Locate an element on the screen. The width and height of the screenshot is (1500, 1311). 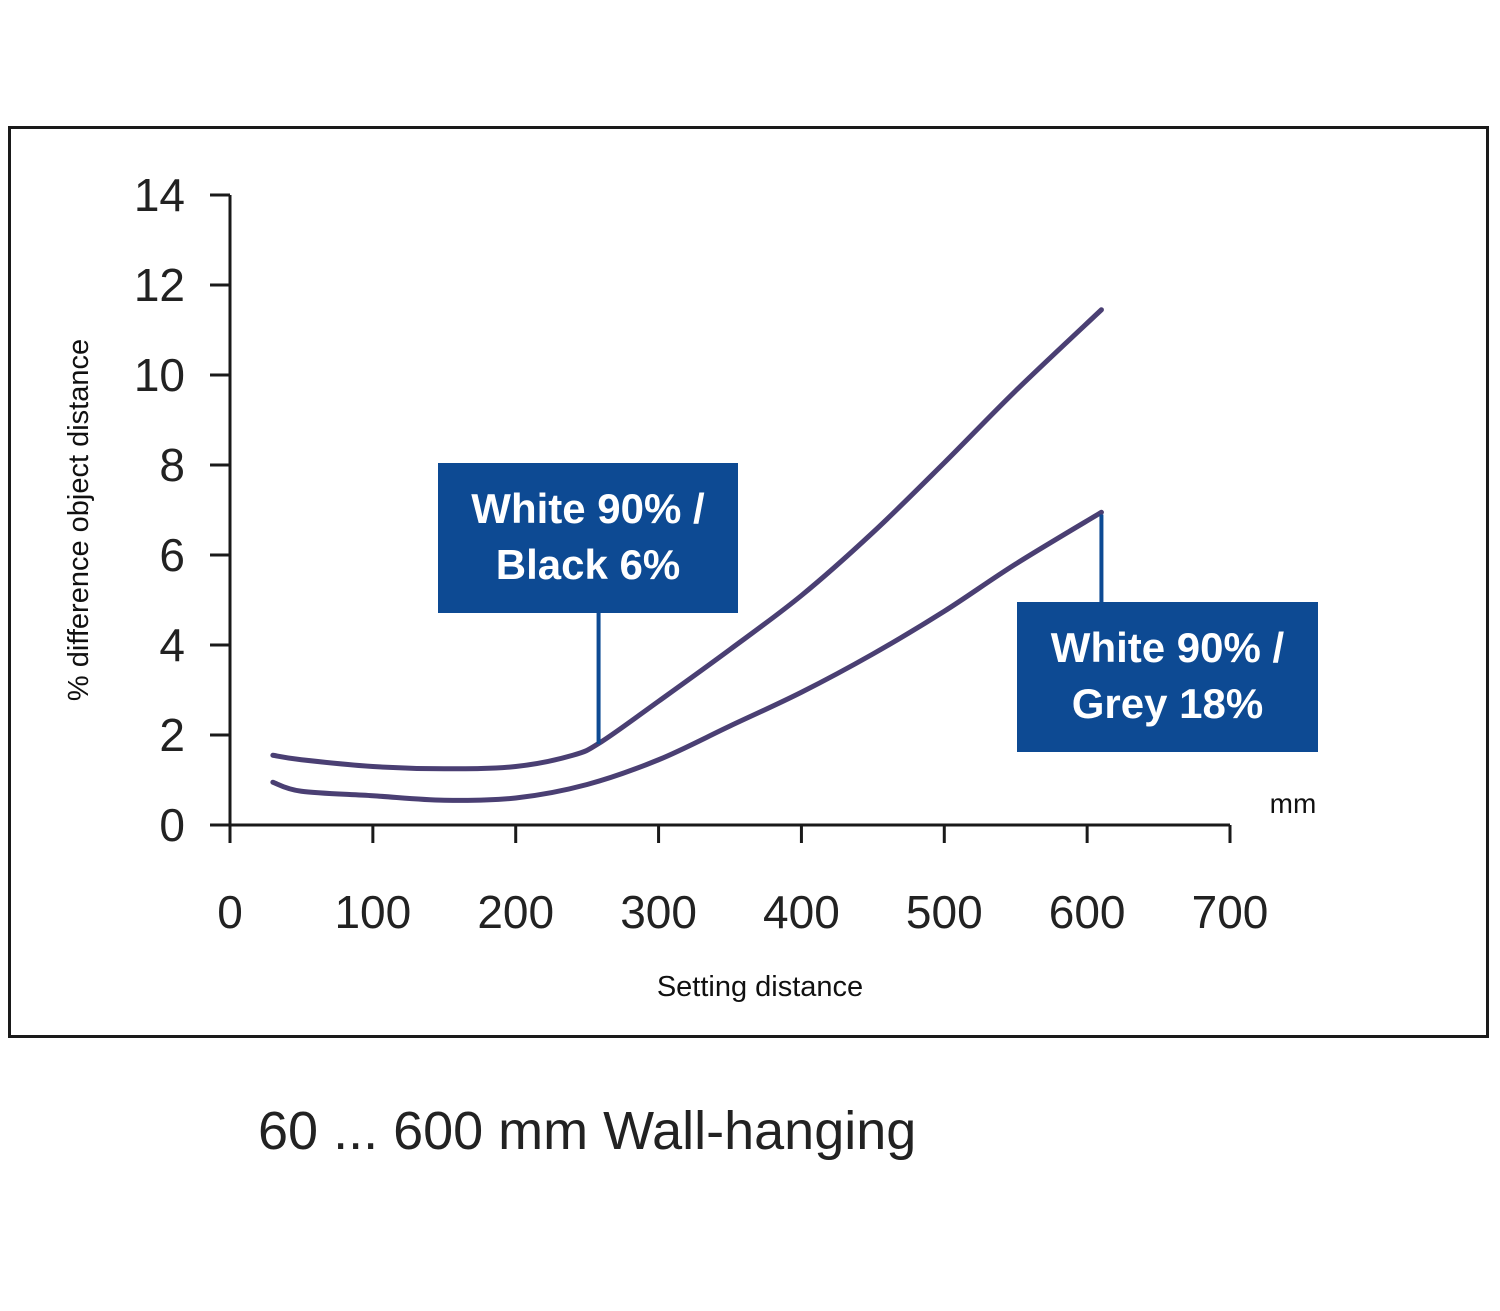
callout-label: Black 6% is located at coordinates (588, 564).